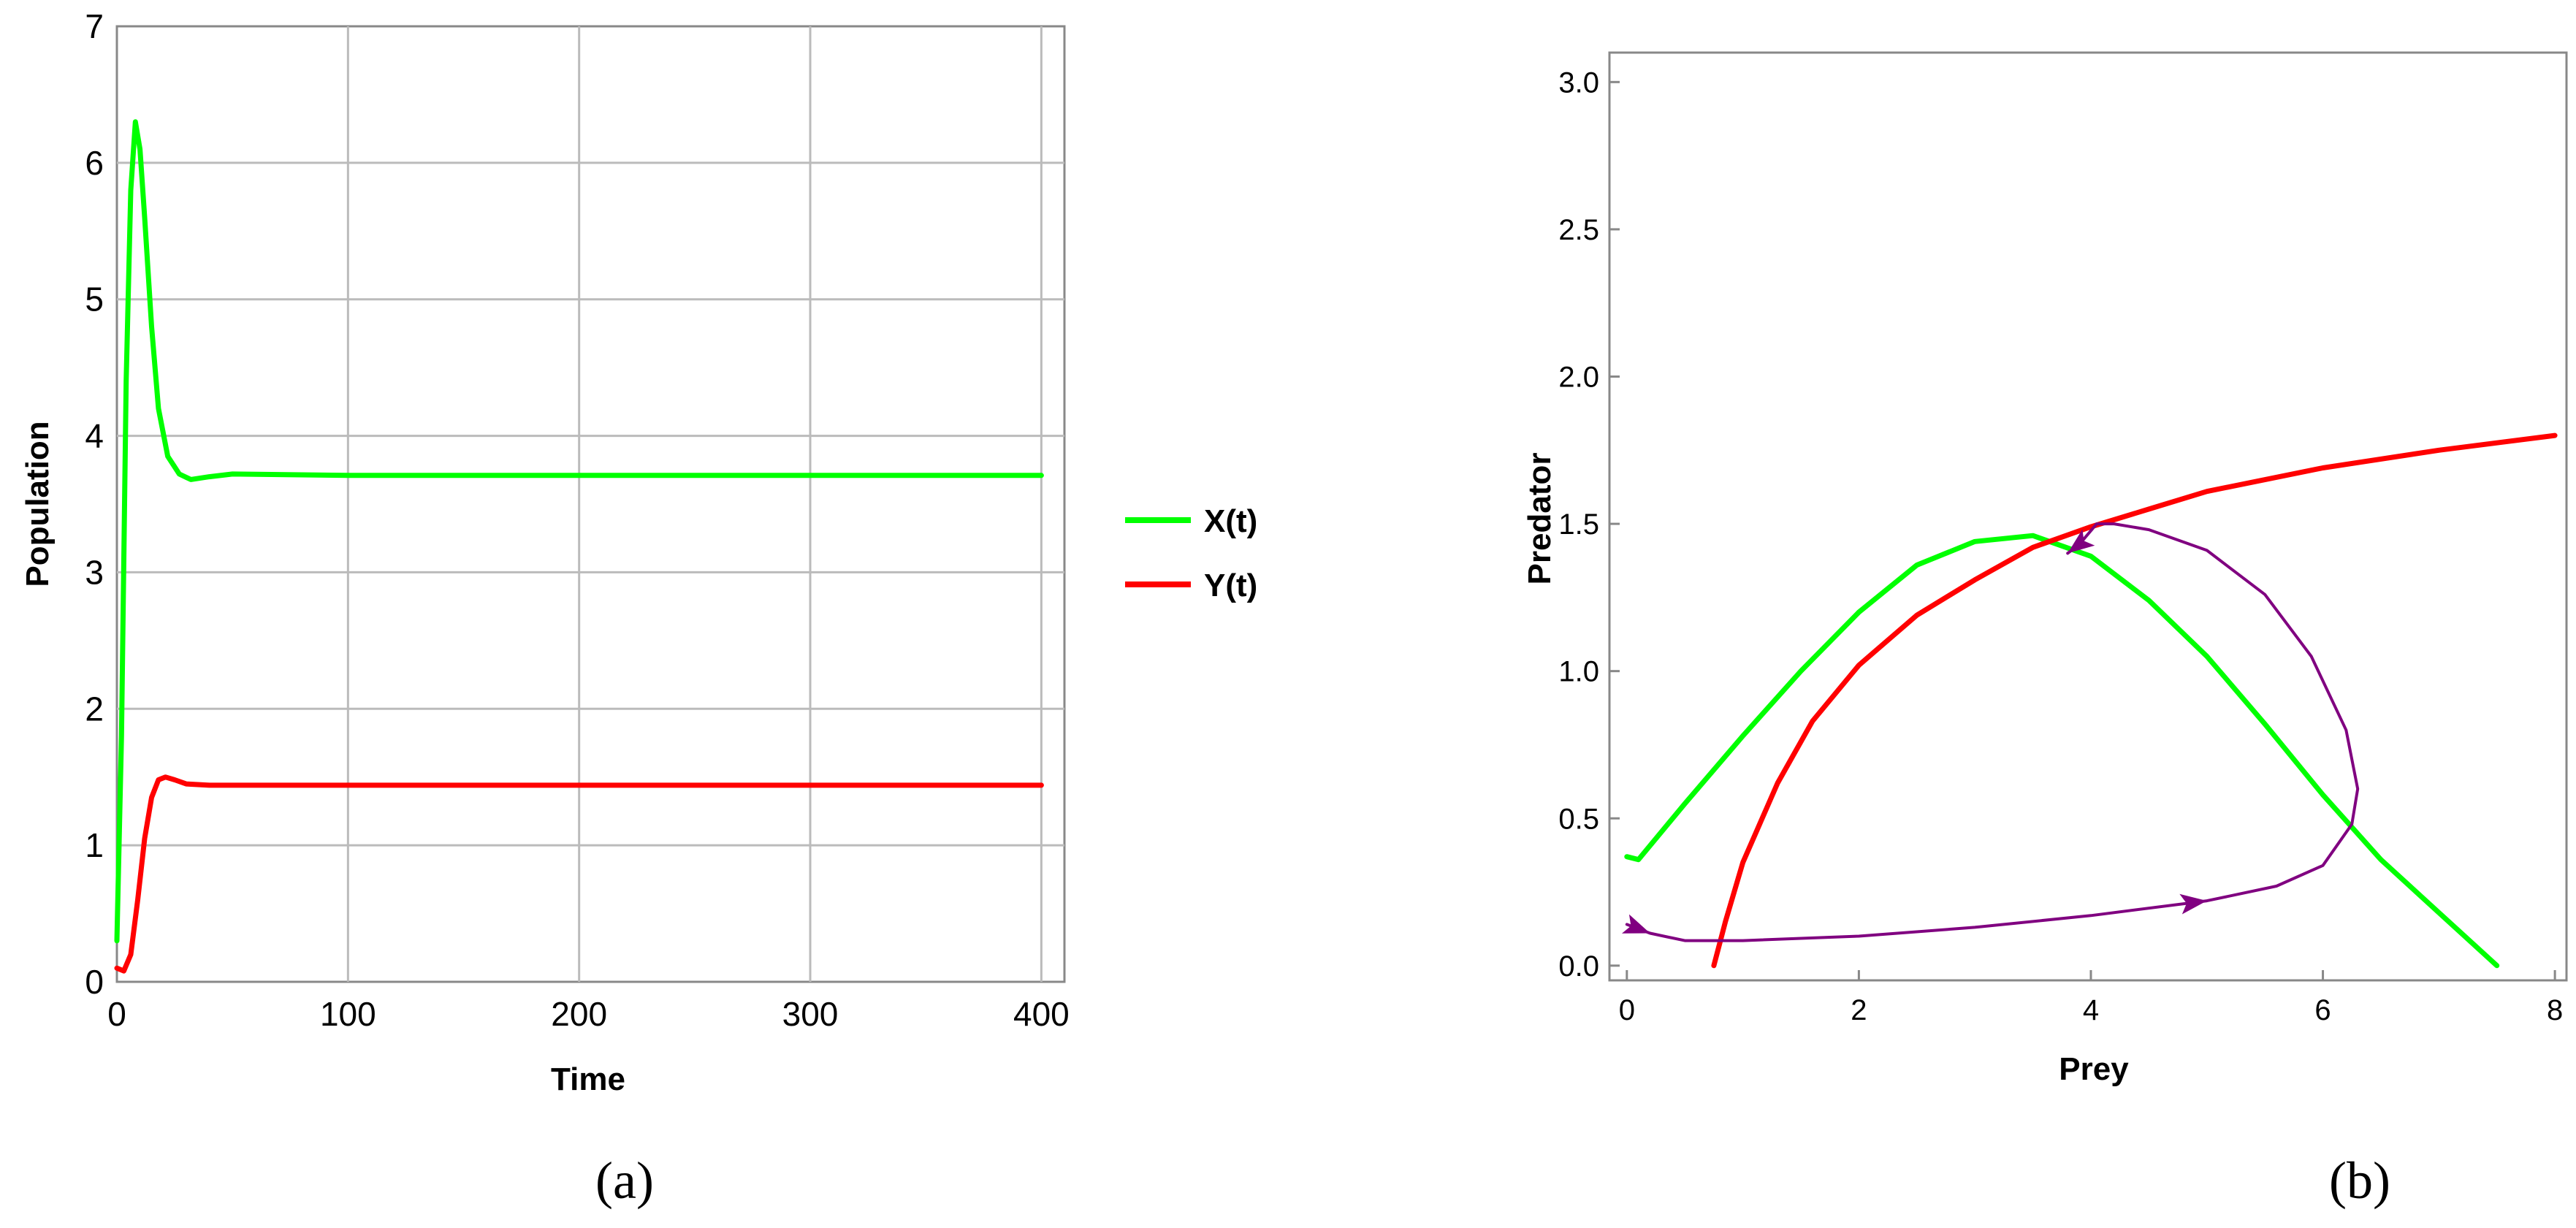 The width and height of the screenshot is (2576, 1228). Describe the element at coordinates (1578, 672) in the screenshot. I see `y-tick-label: 1.0` at that location.